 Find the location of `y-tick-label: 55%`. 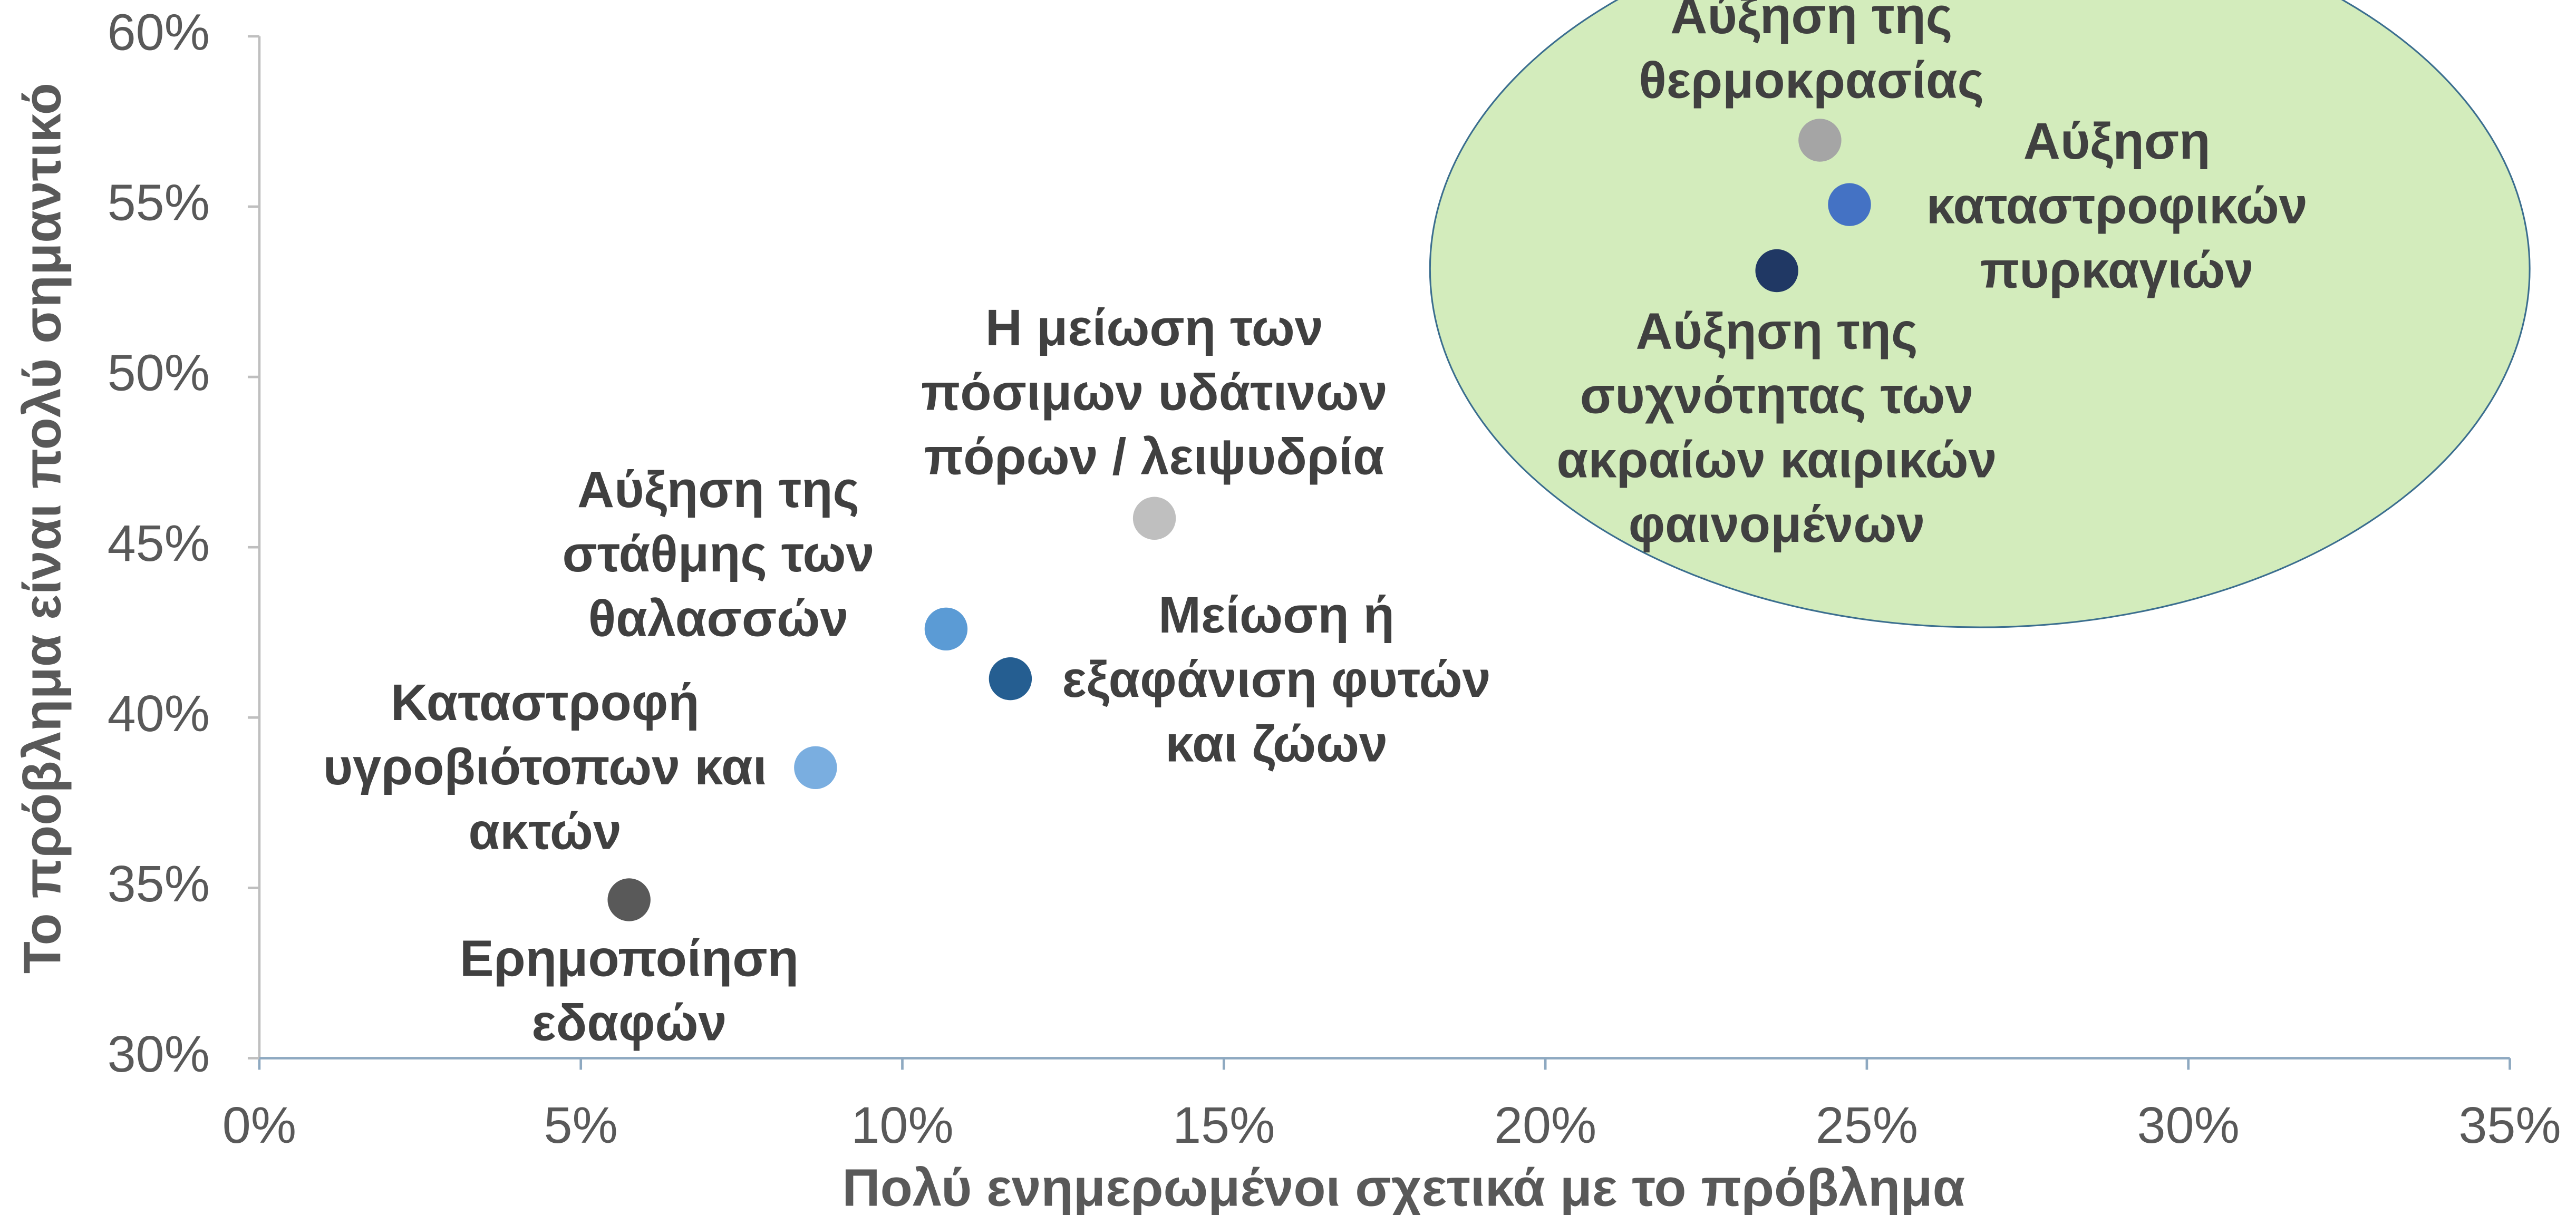

y-tick-label: 55% is located at coordinates (159, 202).